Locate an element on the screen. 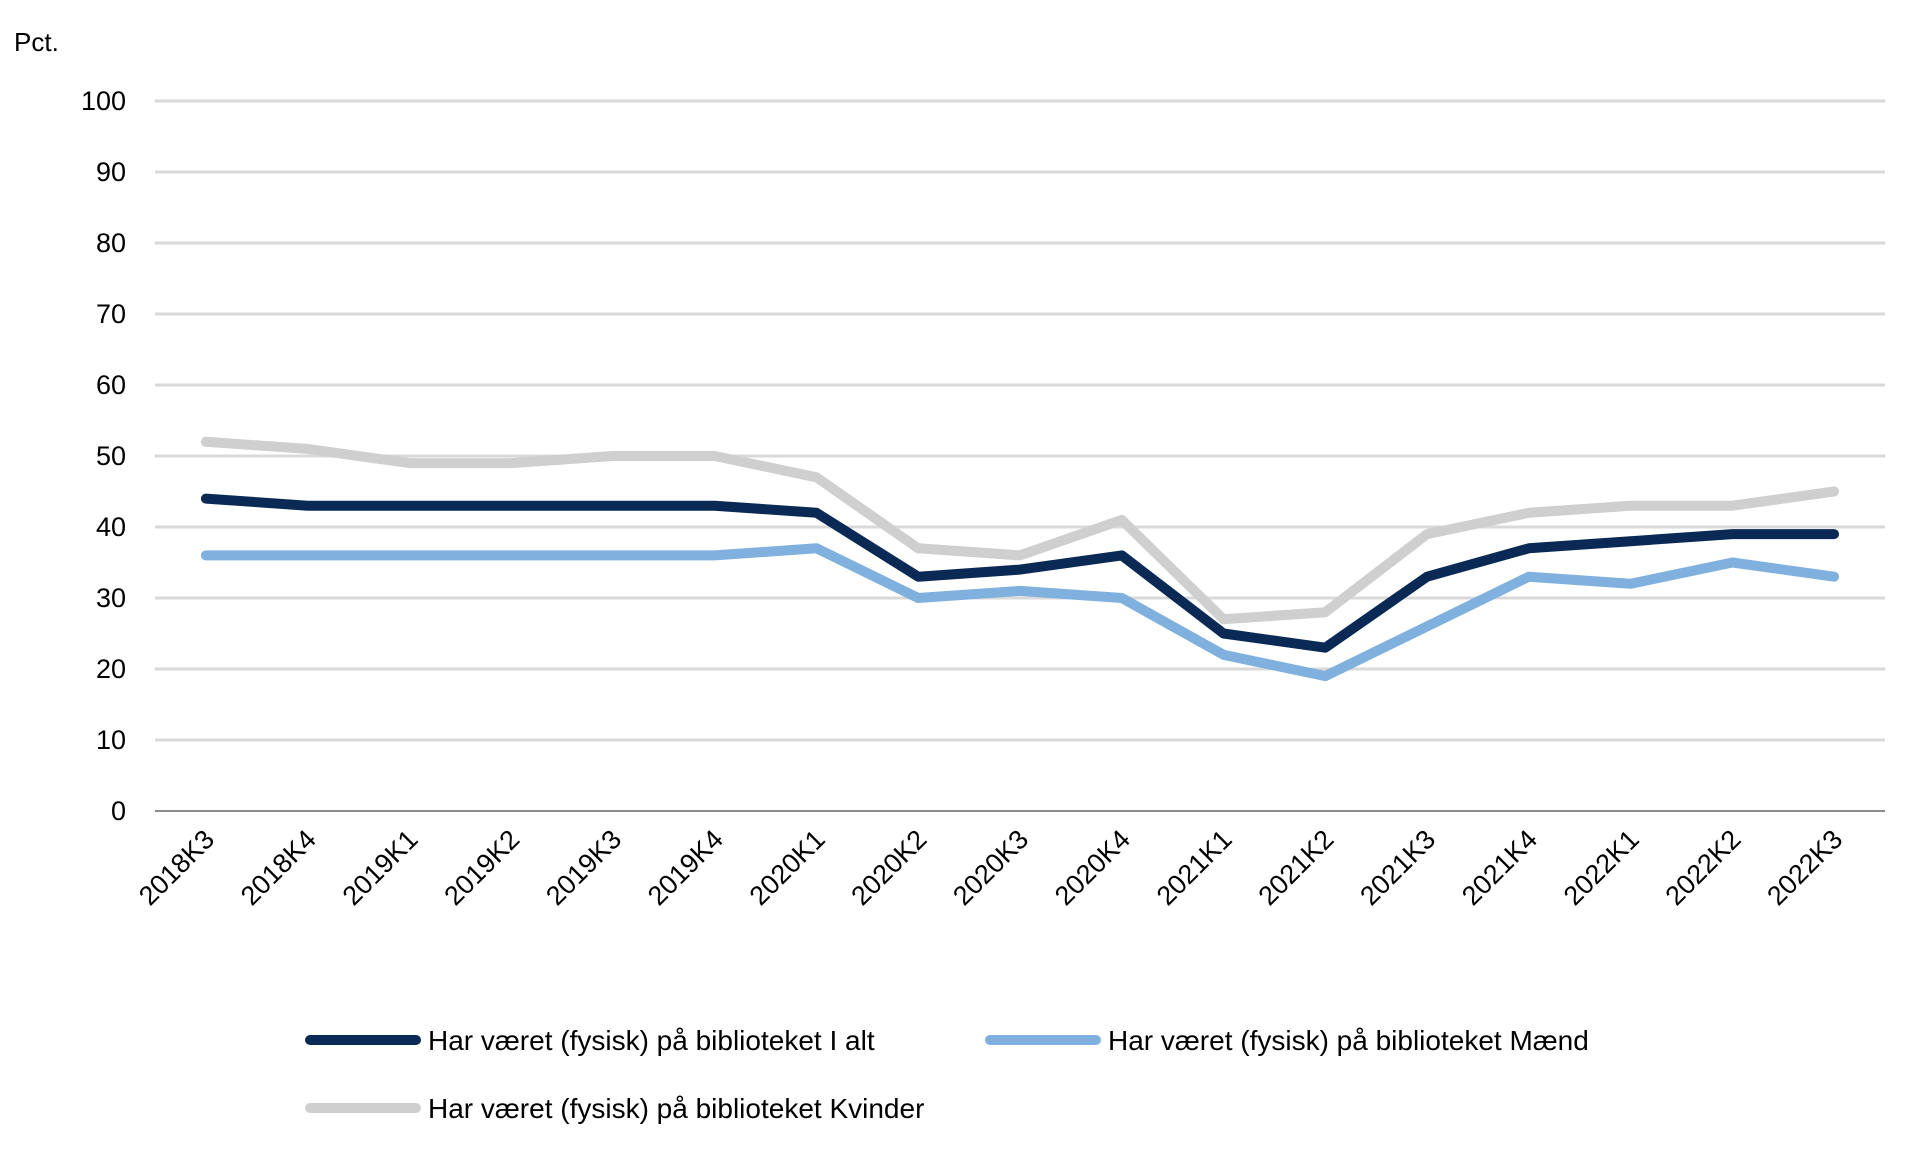  y-tick-label: 100 is located at coordinates (103, 101).